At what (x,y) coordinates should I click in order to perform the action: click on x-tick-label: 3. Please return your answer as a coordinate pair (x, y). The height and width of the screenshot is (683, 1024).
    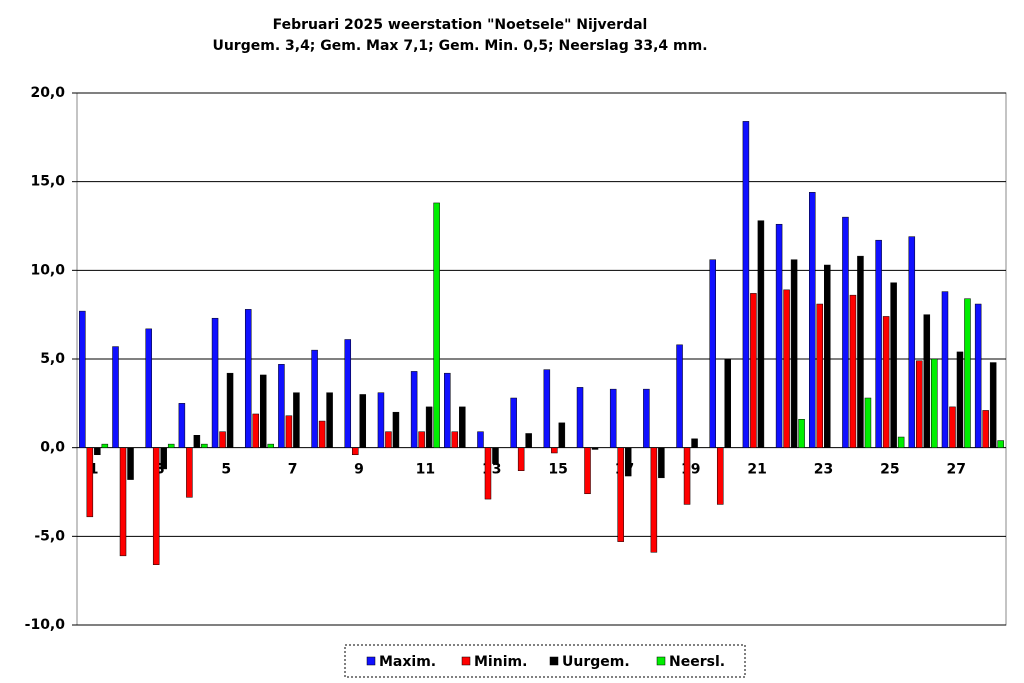
    Looking at the image, I should click on (160, 470).